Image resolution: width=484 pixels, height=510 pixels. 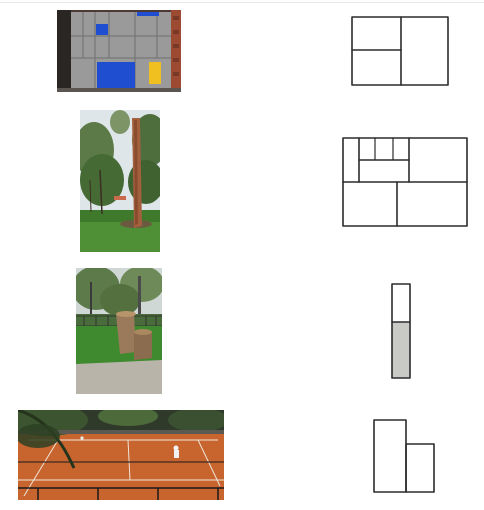 I want to click on multi-panel-grid-sketch, so click(x=405, y=182).